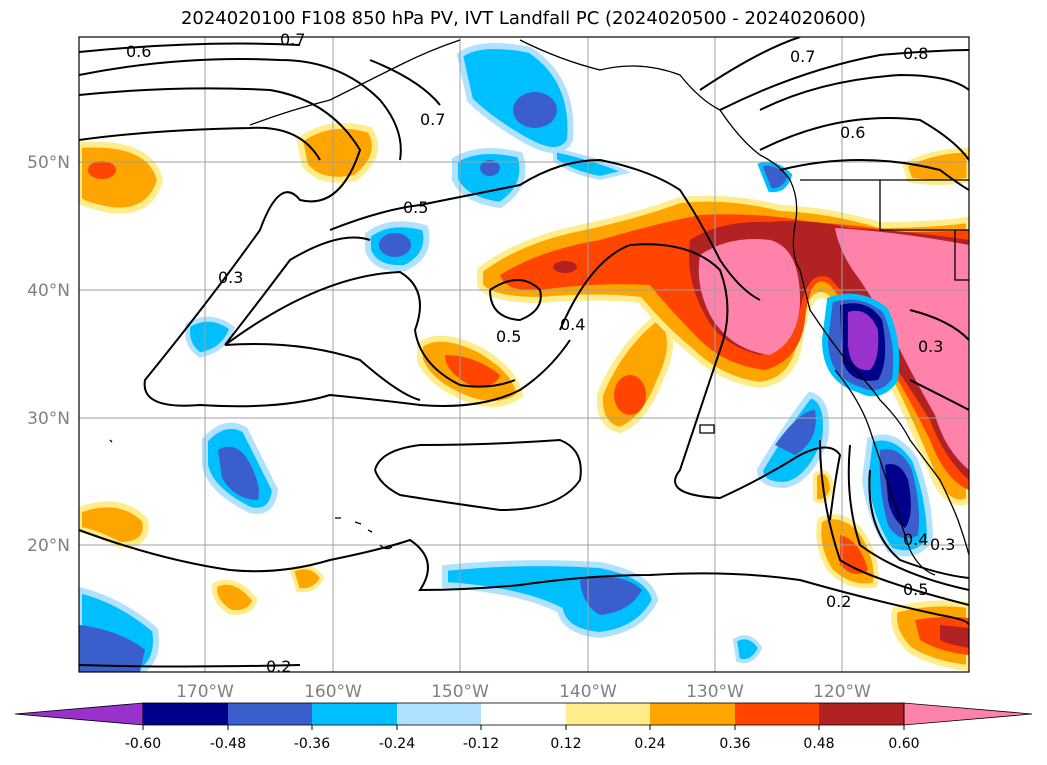 This screenshot has height=765, width=1047. What do you see at coordinates (48, 546) in the screenshot?
I see `lat-label: 20°N` at bounding box center [48, 546].